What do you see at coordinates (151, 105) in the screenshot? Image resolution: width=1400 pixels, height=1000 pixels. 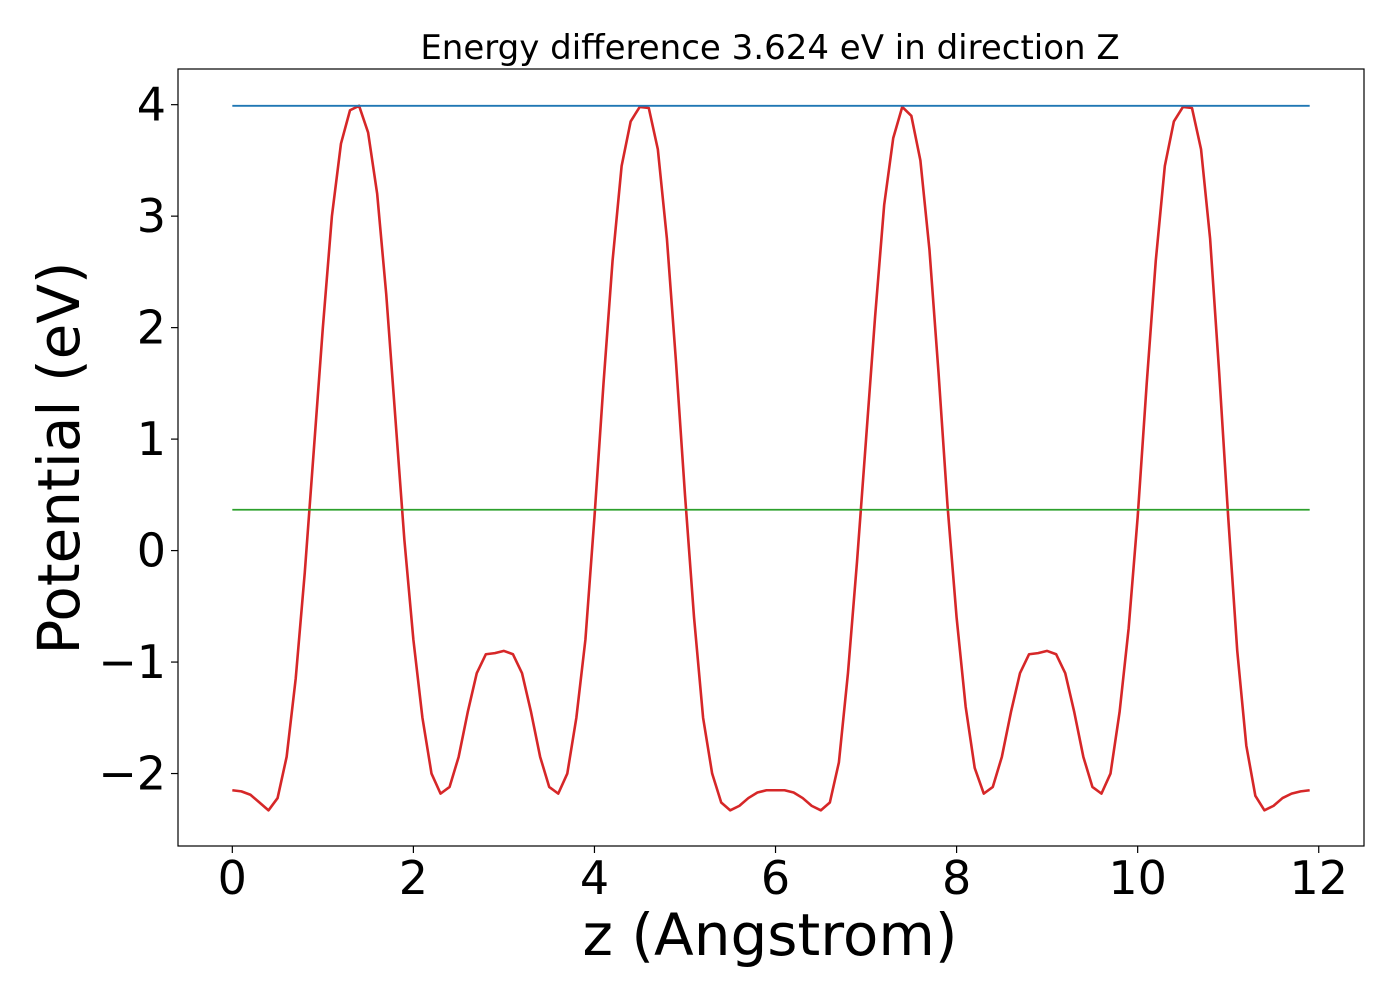 I see `y-tick-label: 4` at bounding box center [151, 105].